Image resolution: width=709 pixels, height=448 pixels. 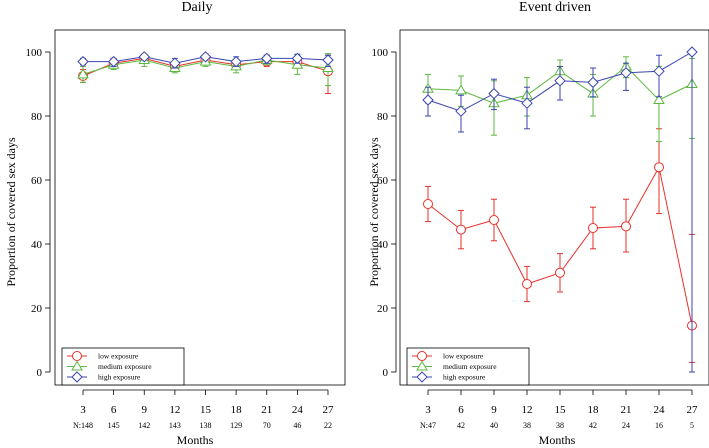 What do you see at coordinates (236, 425) in the screenshot?
I see `n-at-risk-label: 129` at bounding box center [236, 425].